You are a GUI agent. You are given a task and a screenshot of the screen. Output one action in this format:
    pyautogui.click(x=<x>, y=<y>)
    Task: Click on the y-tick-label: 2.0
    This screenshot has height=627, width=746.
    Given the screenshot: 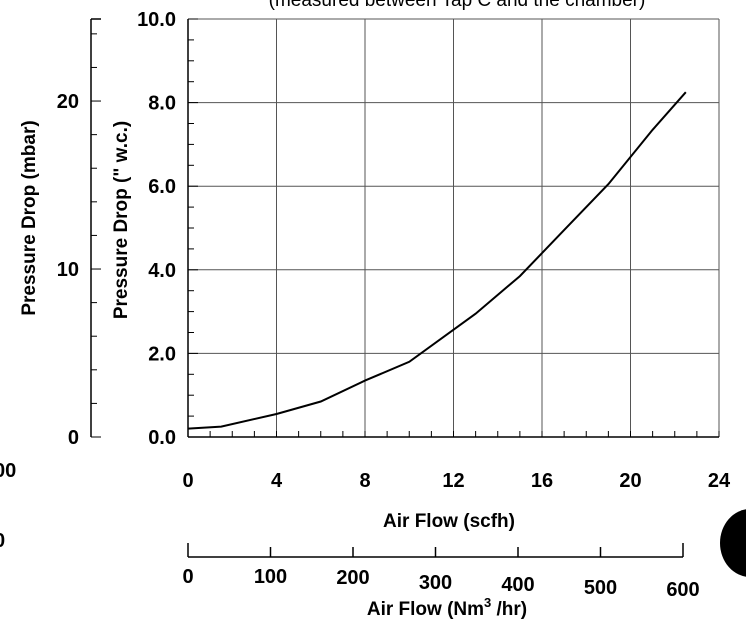 What is the action you would take?
    pyautogui.click(x=162, y=354)
    